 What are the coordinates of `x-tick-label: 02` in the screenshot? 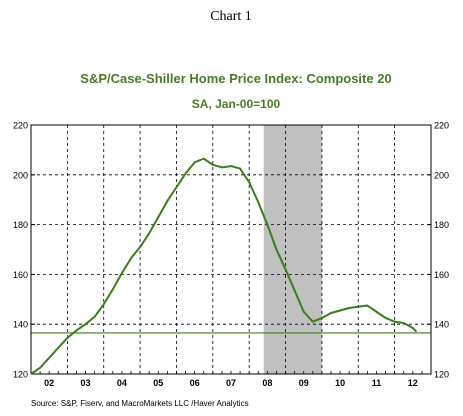 It's located at (49, 383).